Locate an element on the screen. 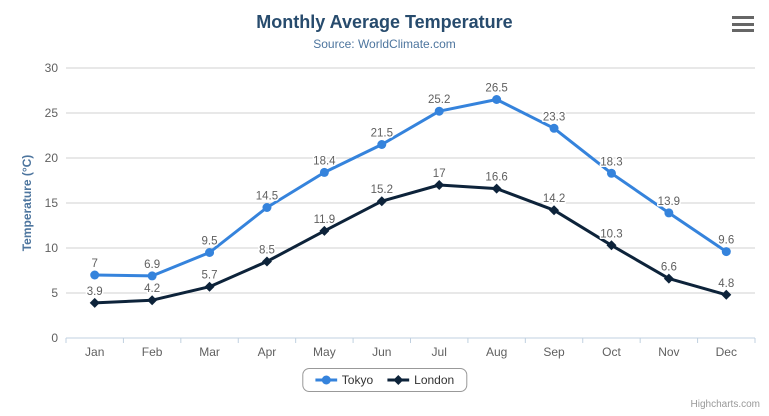  svg-text: 13.9 is located at coordinates (669, 202).